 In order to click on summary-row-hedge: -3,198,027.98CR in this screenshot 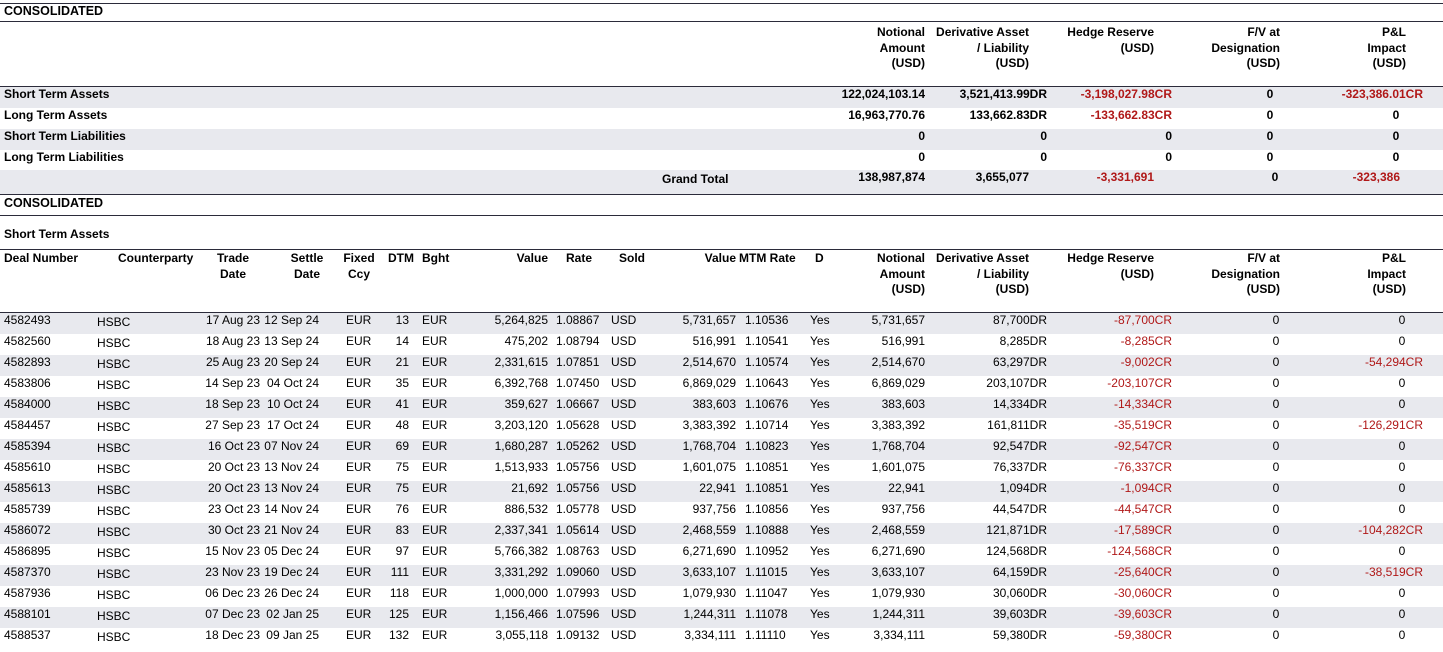, I will do `click(1126, 94)`.